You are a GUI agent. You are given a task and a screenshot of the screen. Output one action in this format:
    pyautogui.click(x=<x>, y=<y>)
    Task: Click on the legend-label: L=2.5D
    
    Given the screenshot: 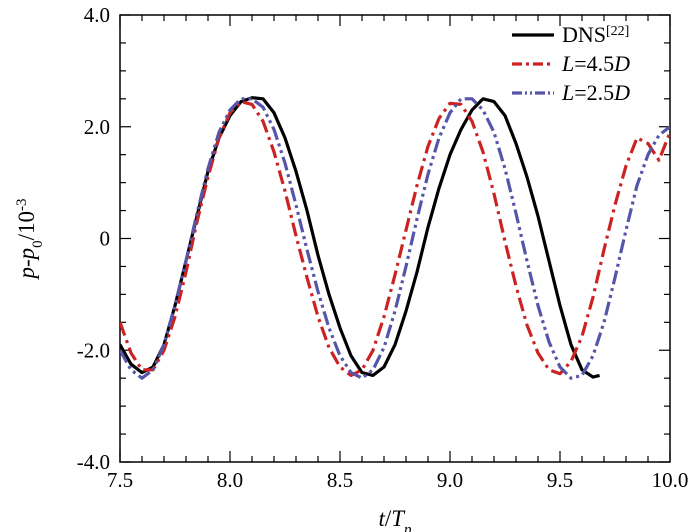 What is the action you would take?
    pyautogui.click(x=595, y=92)
    